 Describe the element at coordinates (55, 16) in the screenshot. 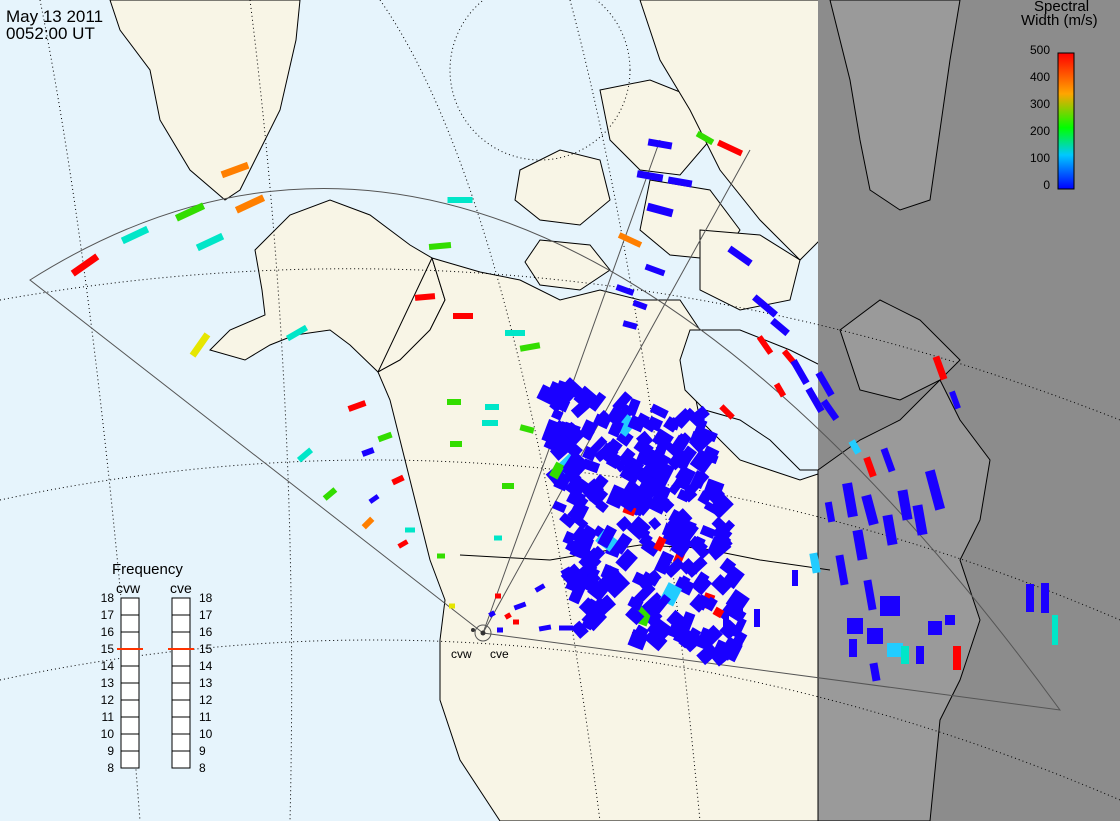

I see `date-label: May 13 2011` at that location.